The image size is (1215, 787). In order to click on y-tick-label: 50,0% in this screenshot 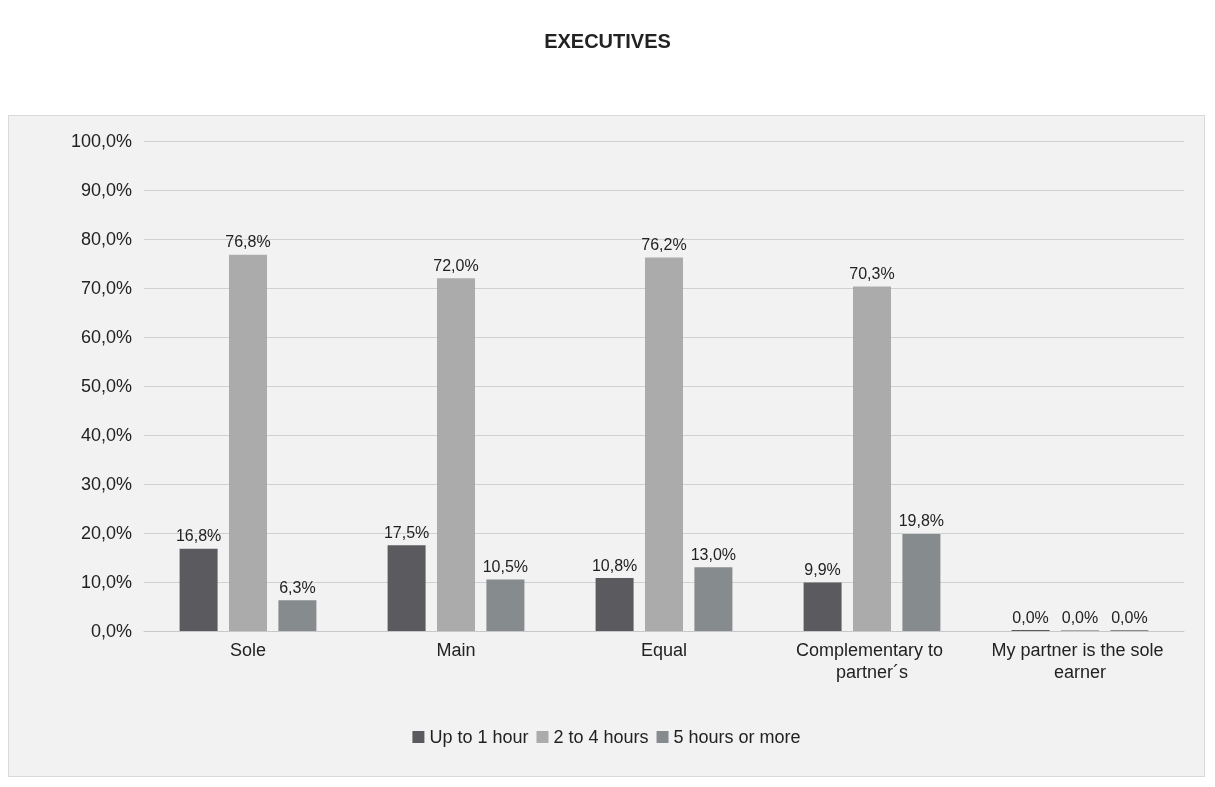, I will do `click(106, 386)`.